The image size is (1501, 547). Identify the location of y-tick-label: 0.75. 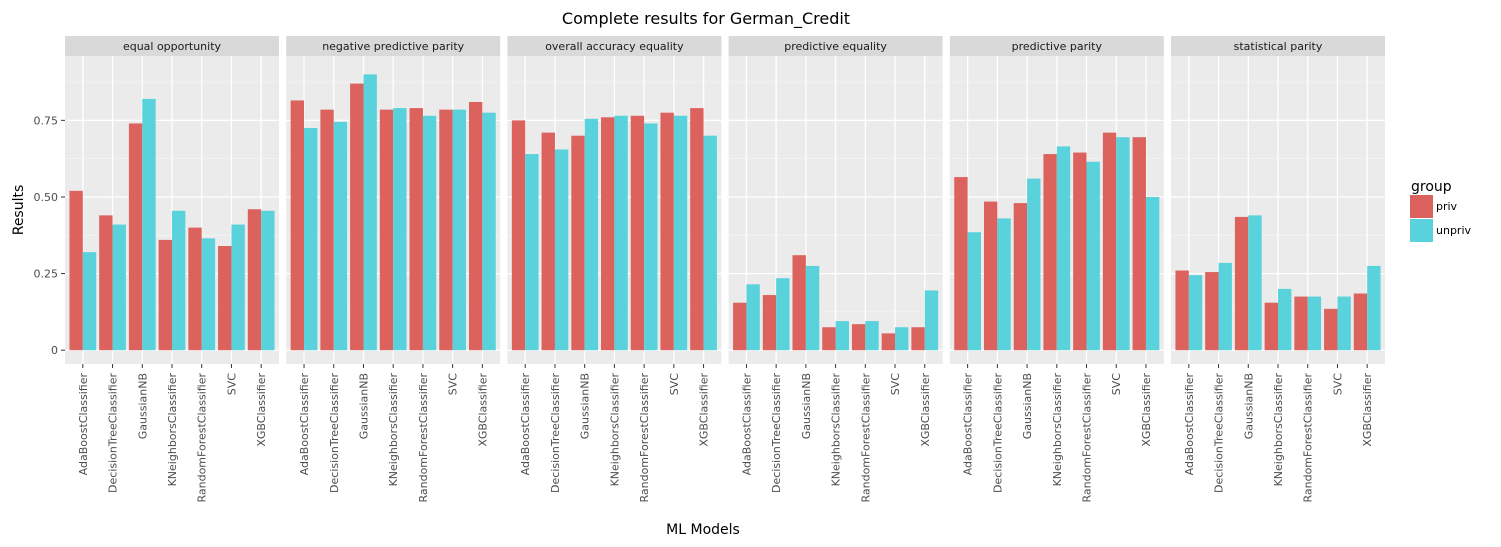
(46, 120).